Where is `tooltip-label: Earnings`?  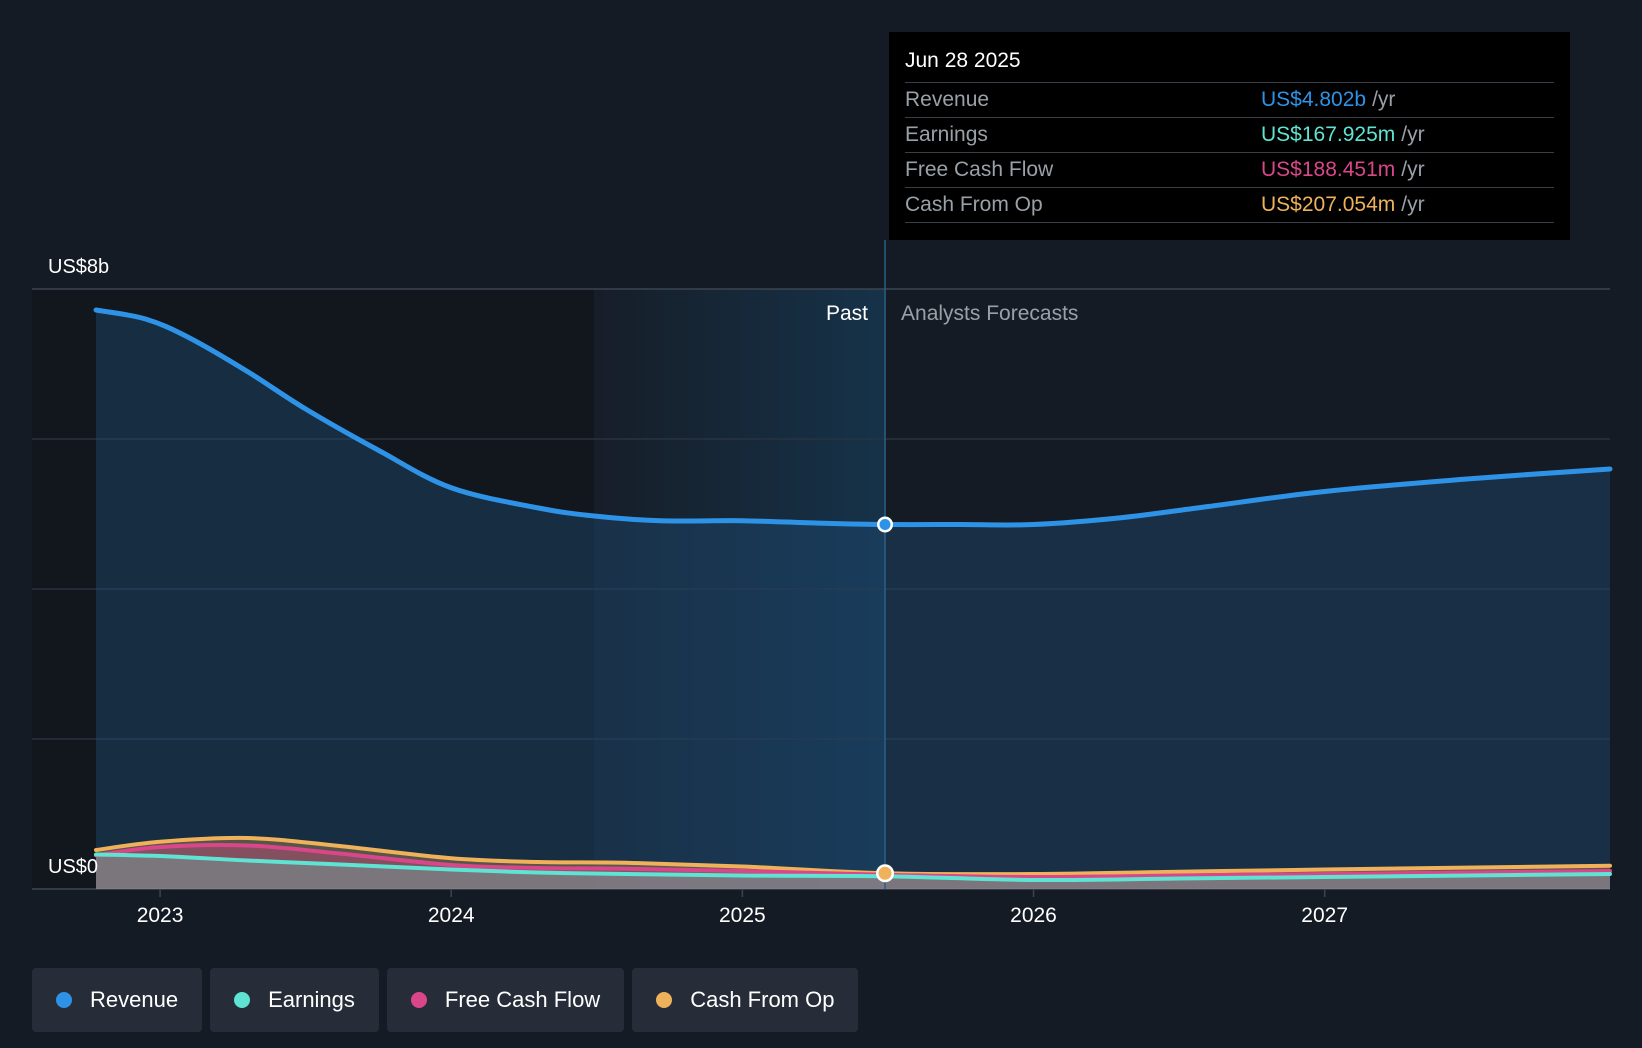 tooltip-label: Earnings is located at coordinates (946, 134).